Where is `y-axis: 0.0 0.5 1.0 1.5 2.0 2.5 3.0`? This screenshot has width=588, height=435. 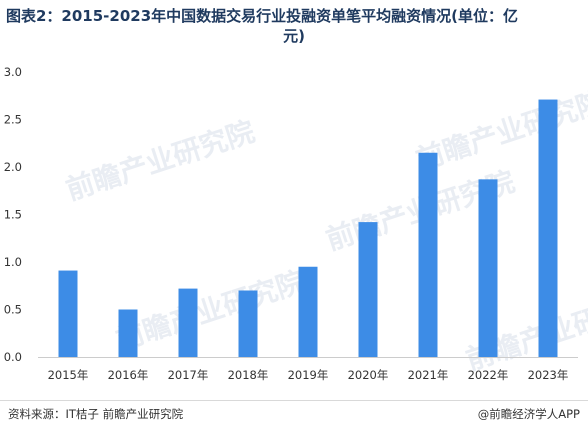 y-axis: 0.0 0.5 1.0 1.5 2.0 2.5 3.0 is located at coordinates (13, 214).